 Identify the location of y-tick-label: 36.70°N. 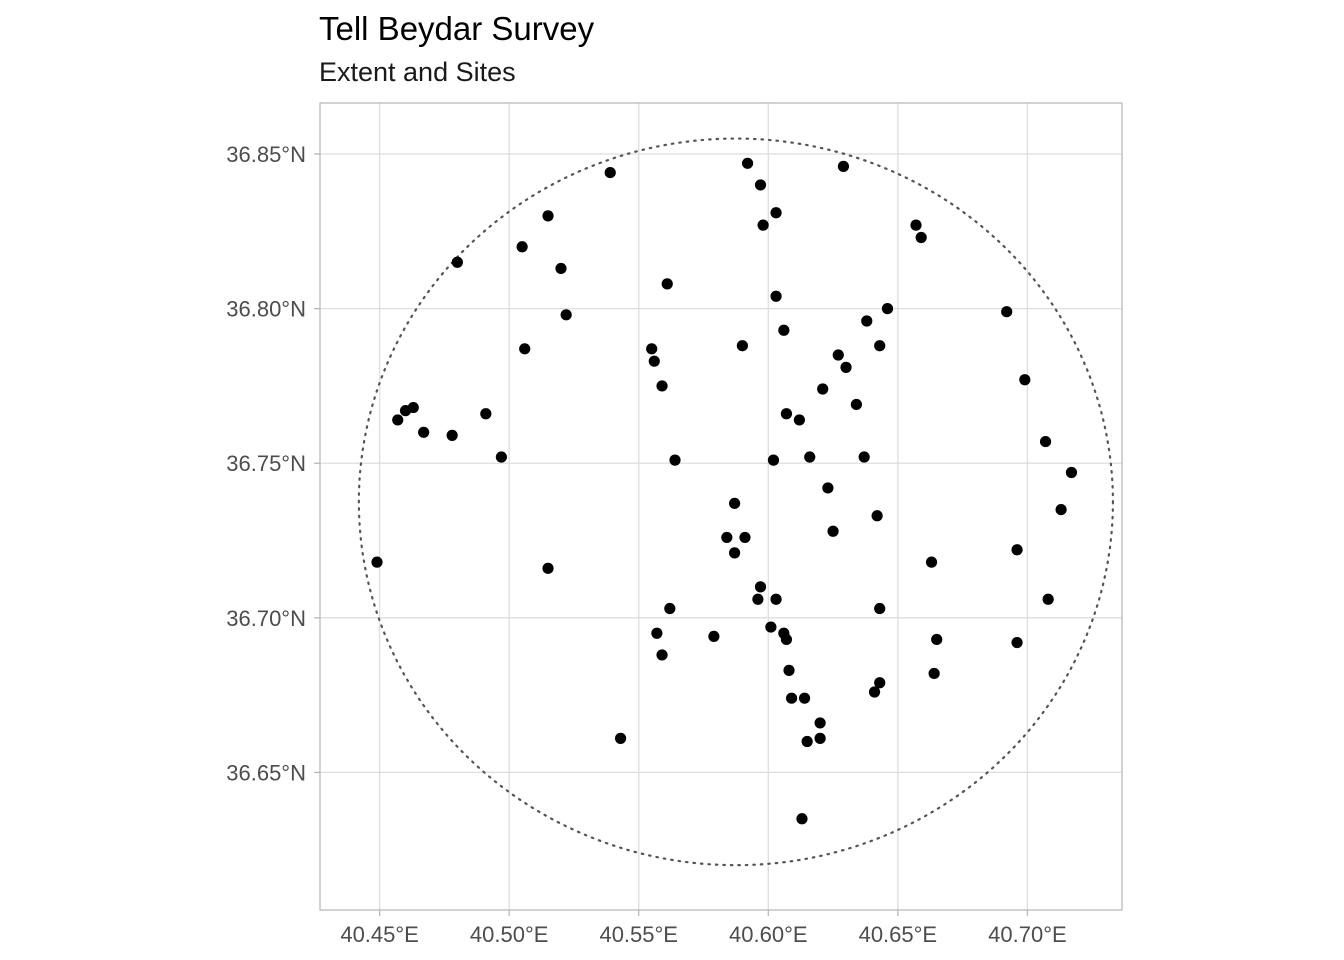
(266, 618).